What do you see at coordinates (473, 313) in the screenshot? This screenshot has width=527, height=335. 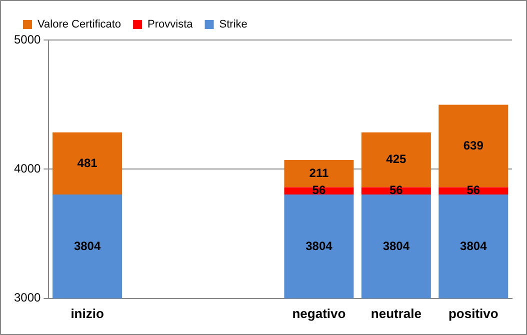 I see `x-tick-label: positivo` at bounding box center [473, 313].